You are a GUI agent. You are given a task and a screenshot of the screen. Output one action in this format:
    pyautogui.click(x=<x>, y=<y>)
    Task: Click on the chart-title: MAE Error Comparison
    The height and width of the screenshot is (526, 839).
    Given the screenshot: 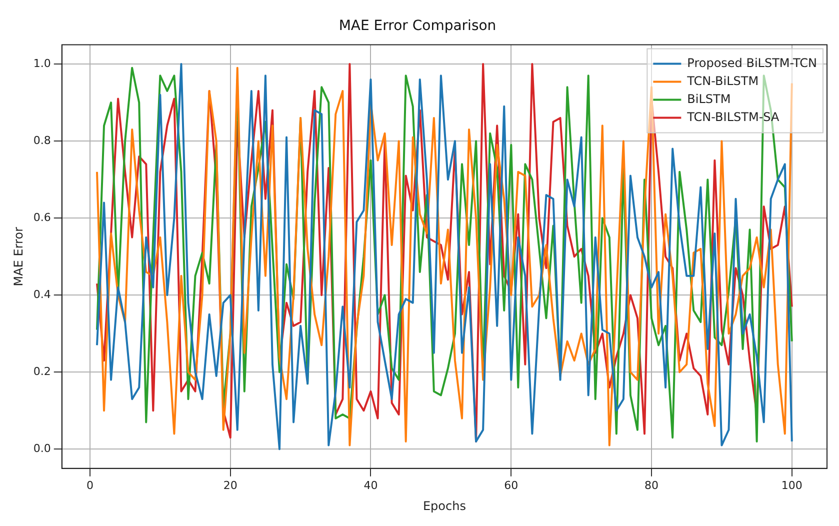 What is the action you would take?
    pyautogui.click(x=417, y=26)
    